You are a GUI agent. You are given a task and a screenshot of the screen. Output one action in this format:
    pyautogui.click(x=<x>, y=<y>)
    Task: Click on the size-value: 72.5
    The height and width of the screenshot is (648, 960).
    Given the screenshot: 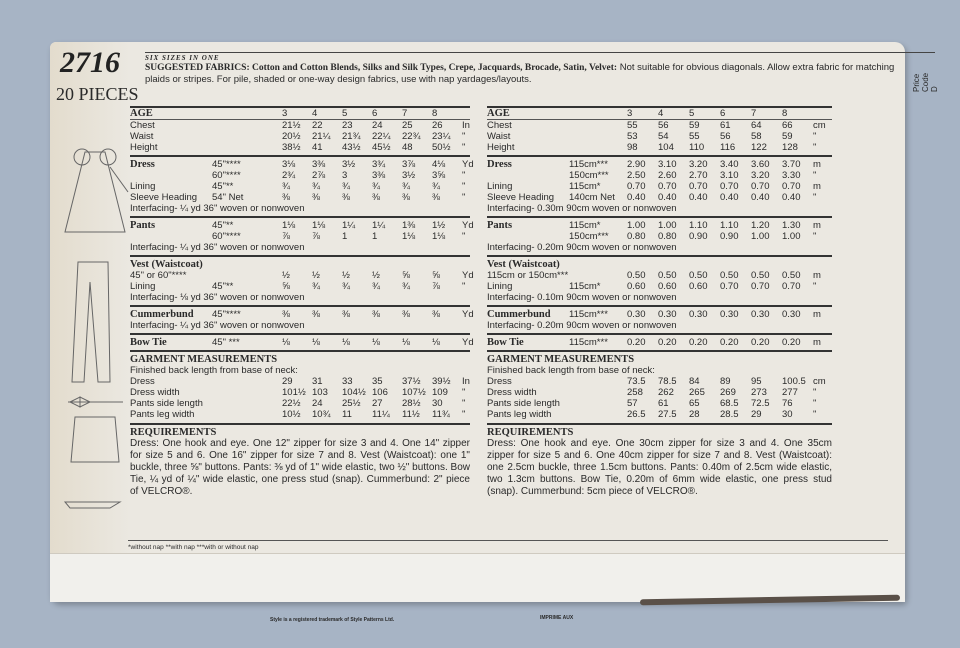 What is the action you would take?
    pyautogui.click(x=760, y=403)
    